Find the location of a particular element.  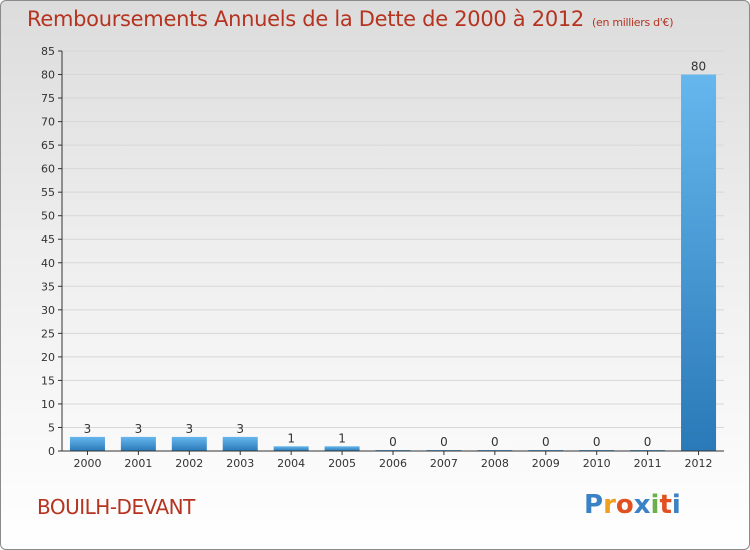

x-tick-label: 2002 is located at coordinates (189, 463).